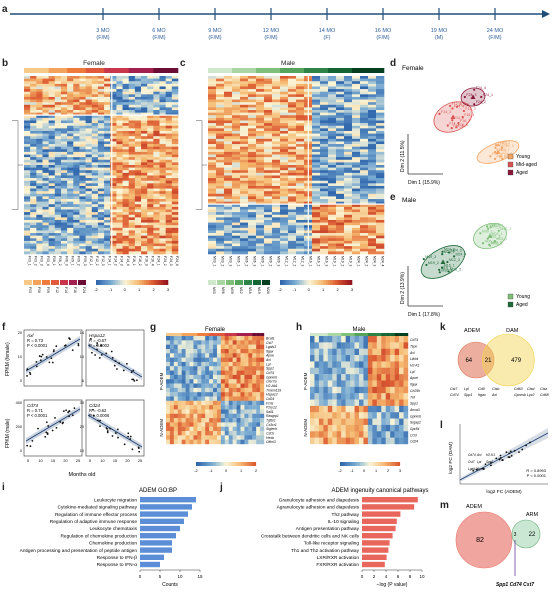 The height and width of the screenshot is (596, 558). I want to click on bar, so click(374, 557).